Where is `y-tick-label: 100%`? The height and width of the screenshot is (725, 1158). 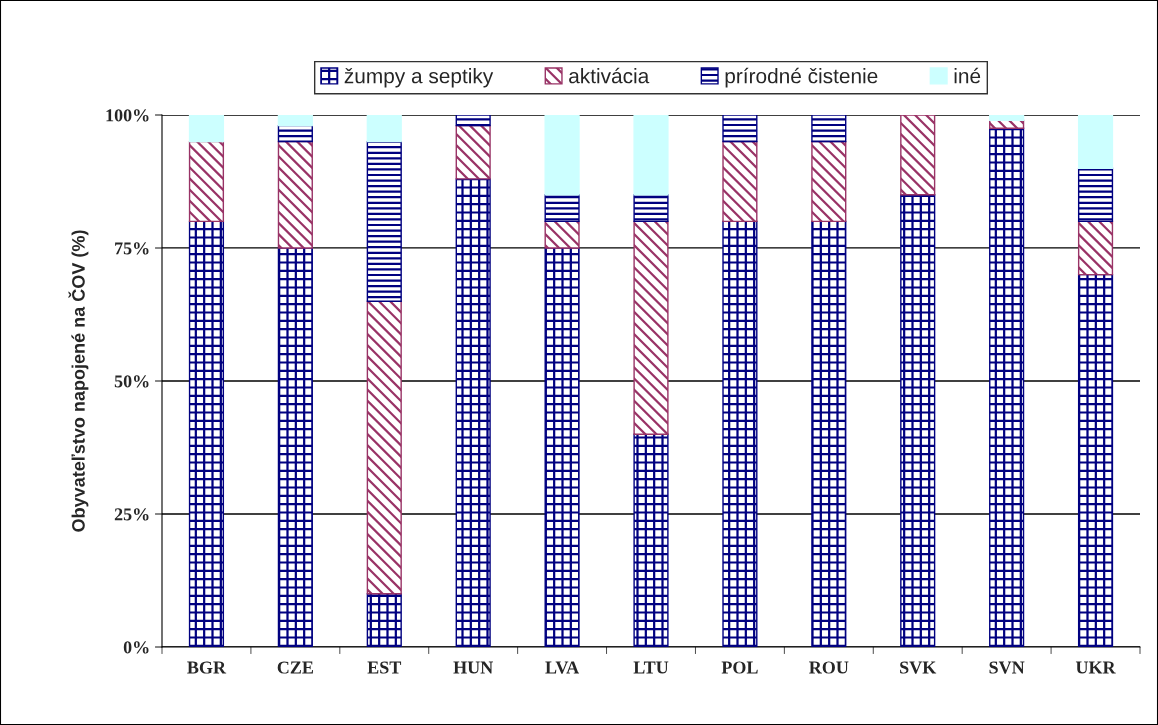
y-tick-label: 100% is located at coordinates (127, 115).